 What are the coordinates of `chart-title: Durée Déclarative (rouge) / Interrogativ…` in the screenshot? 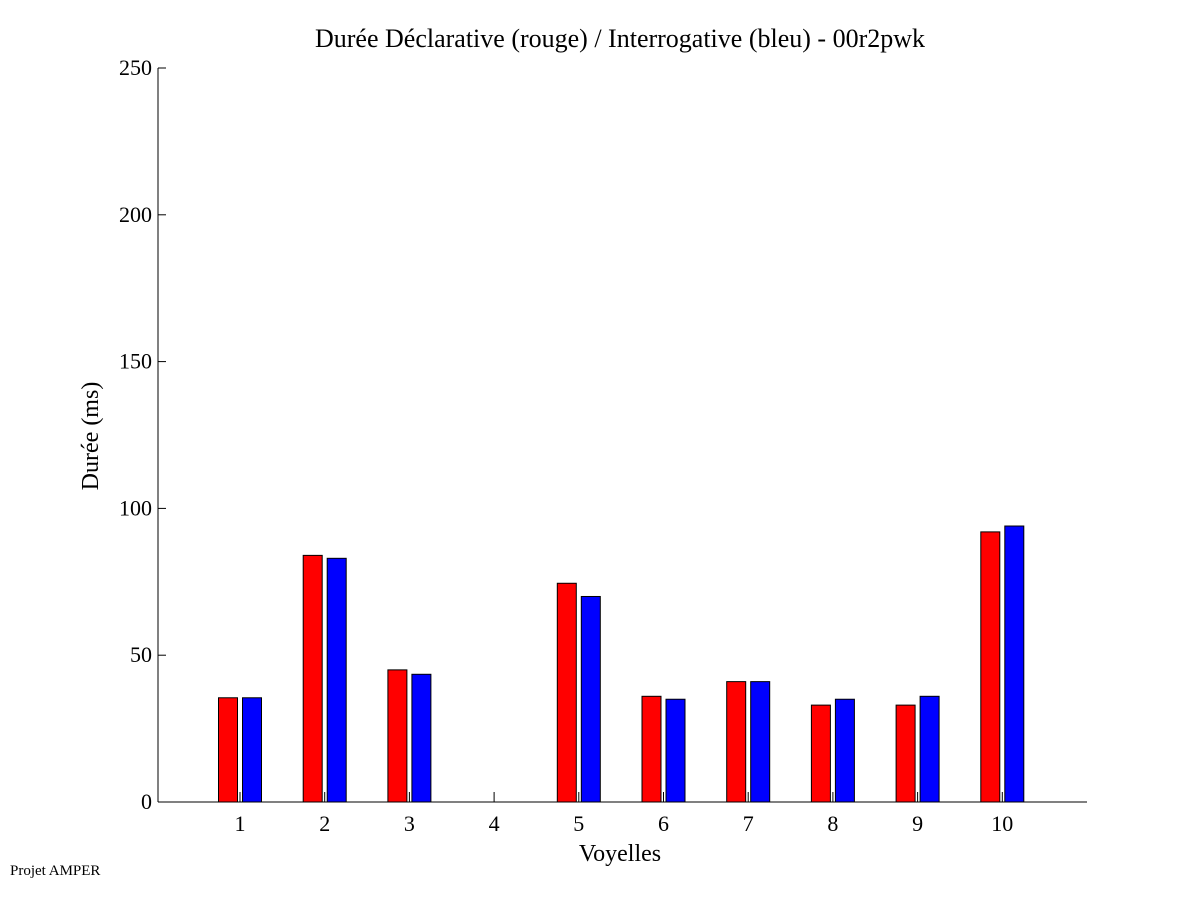 It's located at (620, 38).